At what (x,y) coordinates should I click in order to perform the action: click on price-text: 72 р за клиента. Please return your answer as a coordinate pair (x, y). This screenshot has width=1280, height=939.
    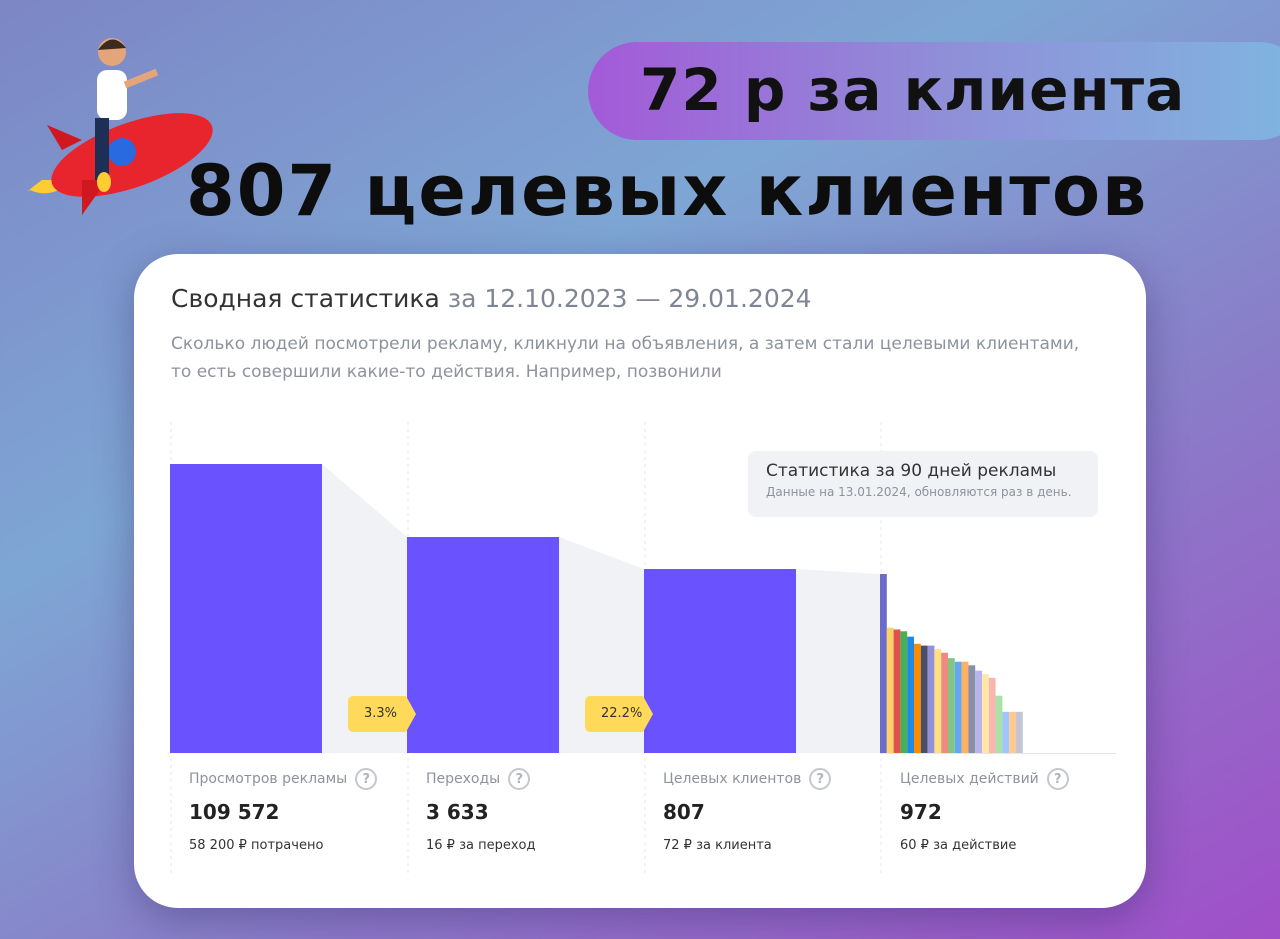
    Looking at the image, I should click on (913, 90).